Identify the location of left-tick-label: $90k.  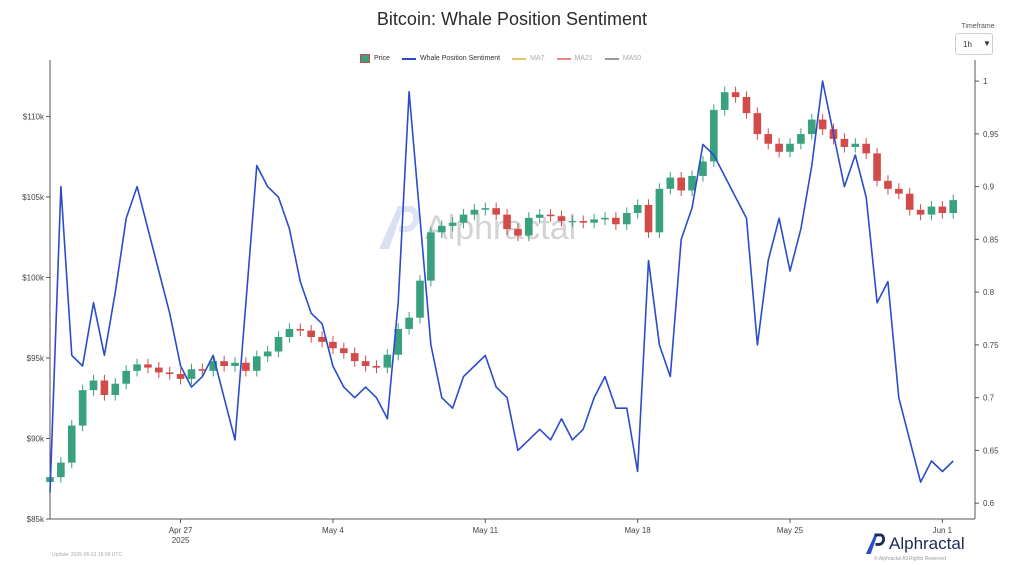
(36, 438).